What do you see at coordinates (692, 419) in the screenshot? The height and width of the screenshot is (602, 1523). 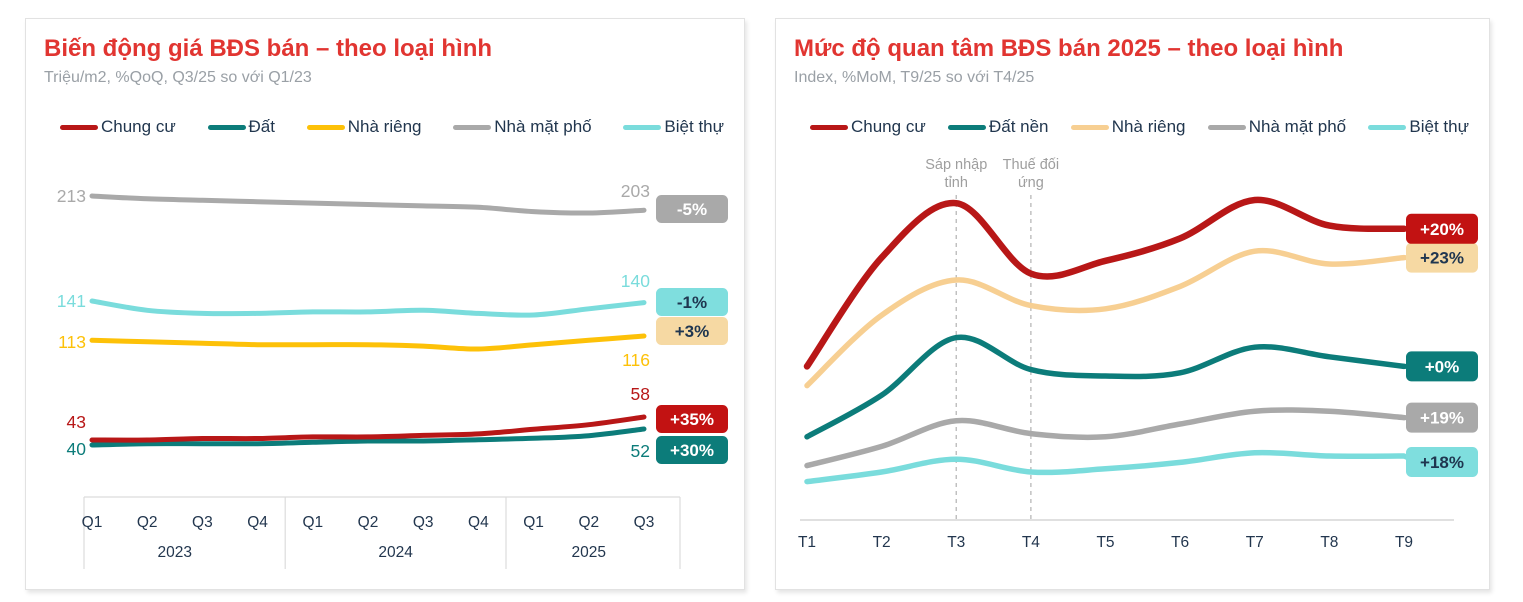 I see `change-badge-label: +35%` at bounding box center [692, 419].